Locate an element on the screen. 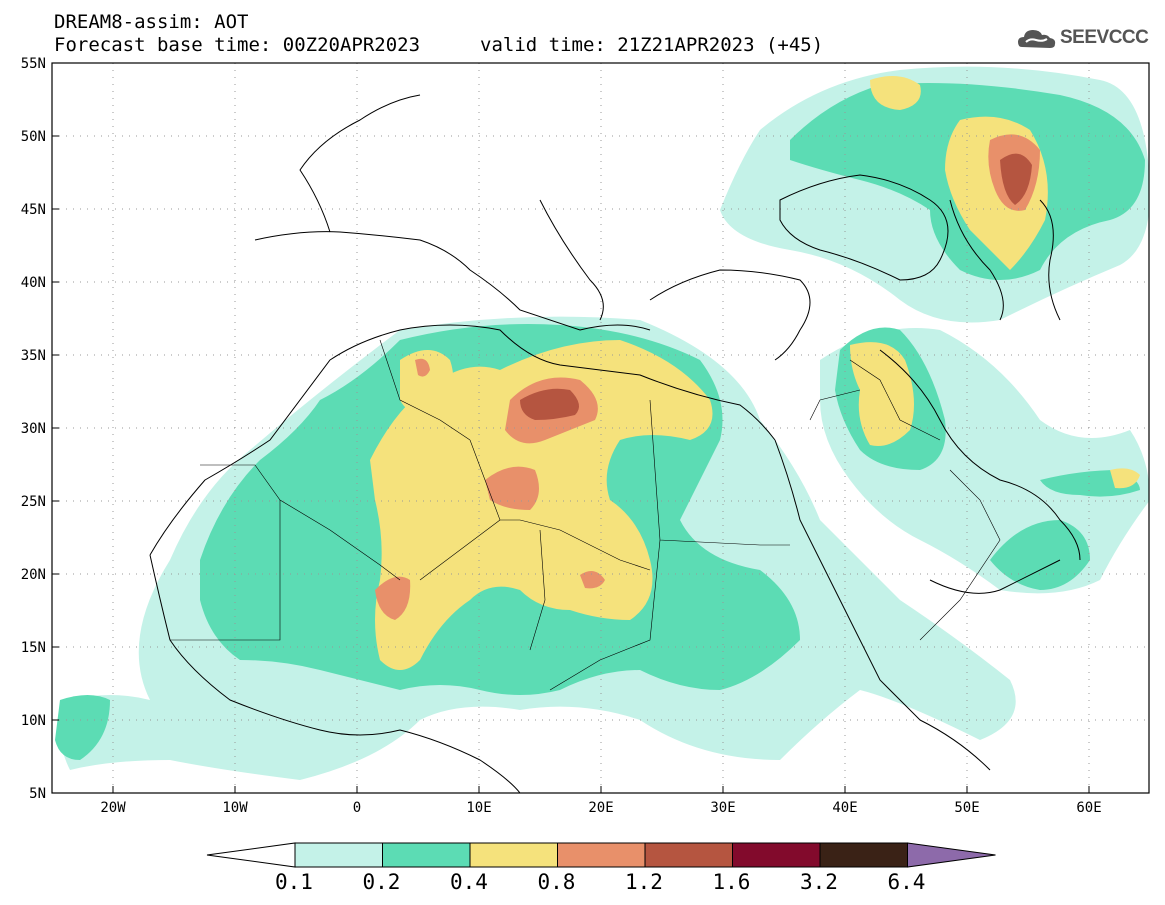 The image size is (1165, 905). logo-text: SEEVCCC is located at coordinates (1104, 37).